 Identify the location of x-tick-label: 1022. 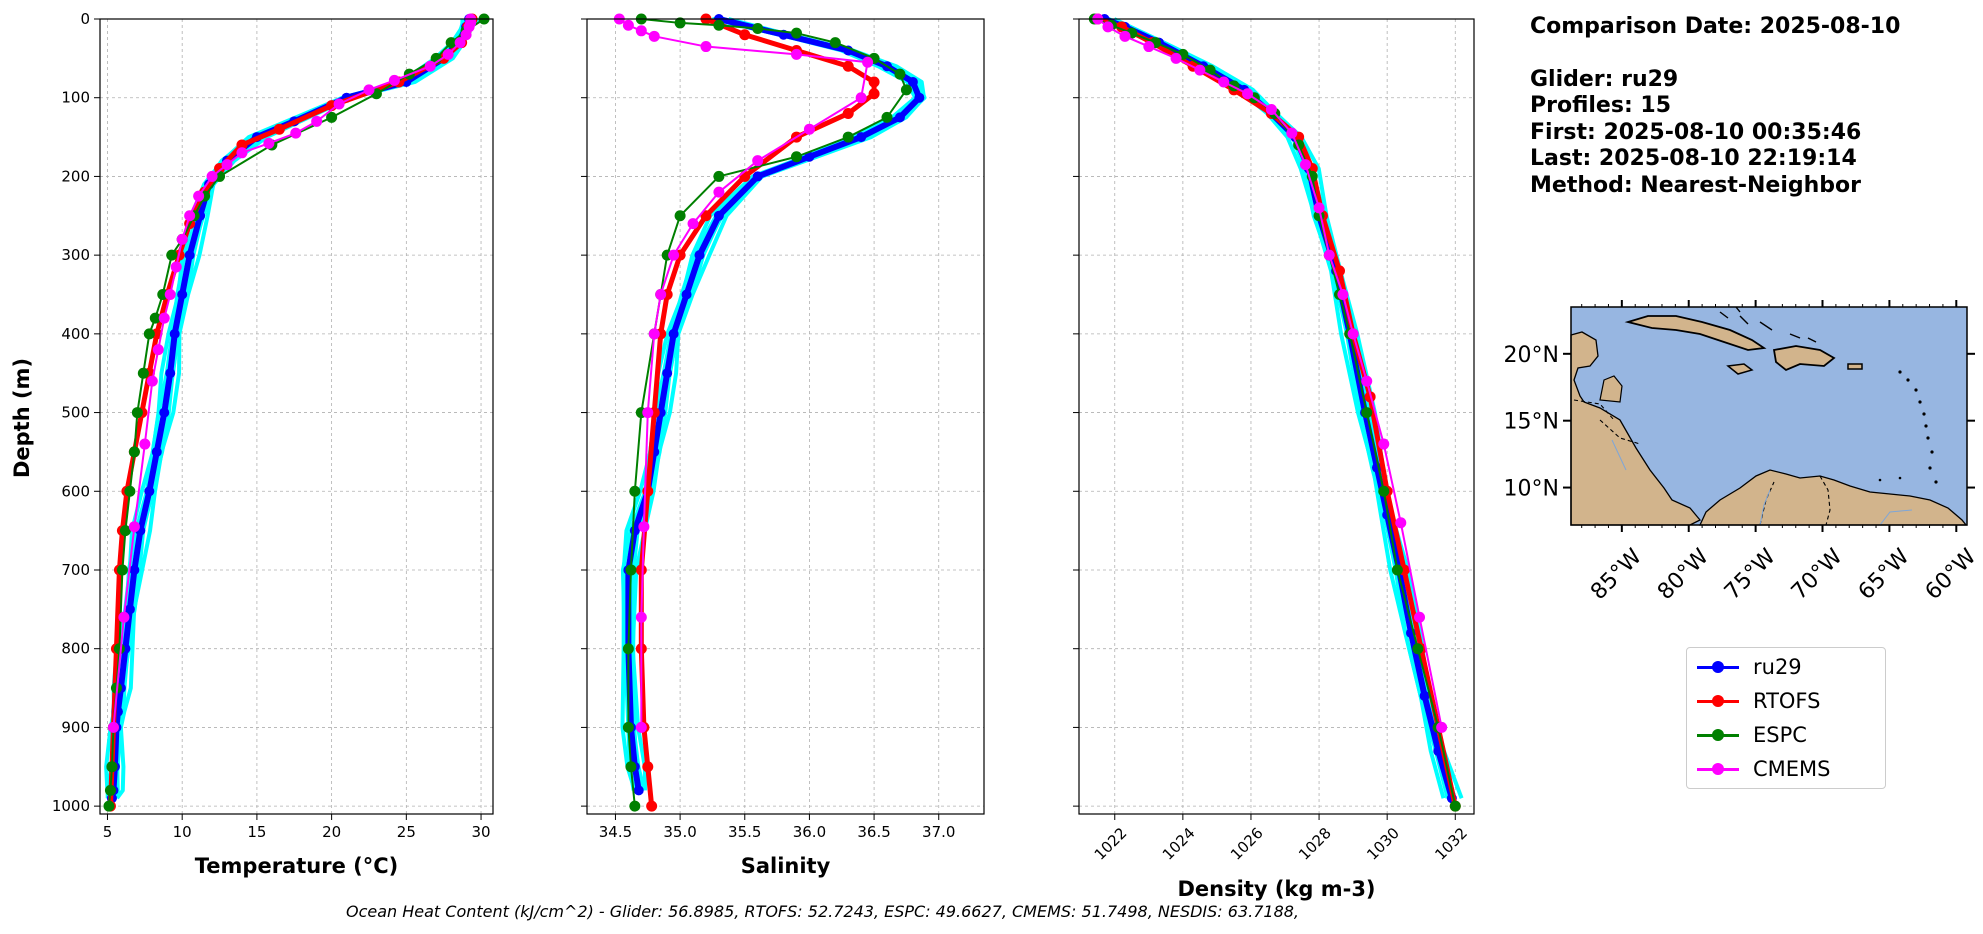
(1111, 844).